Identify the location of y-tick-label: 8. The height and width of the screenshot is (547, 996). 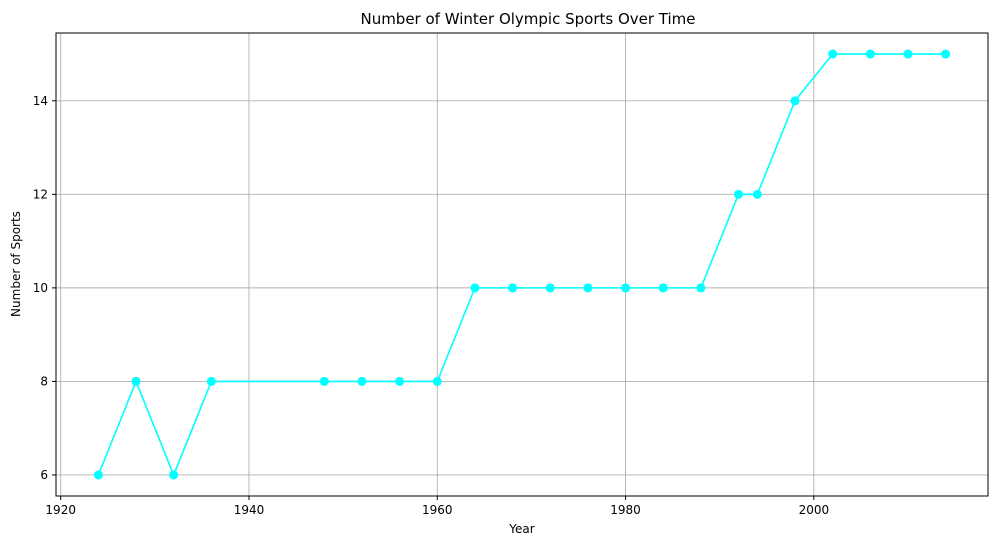
(44, 381).